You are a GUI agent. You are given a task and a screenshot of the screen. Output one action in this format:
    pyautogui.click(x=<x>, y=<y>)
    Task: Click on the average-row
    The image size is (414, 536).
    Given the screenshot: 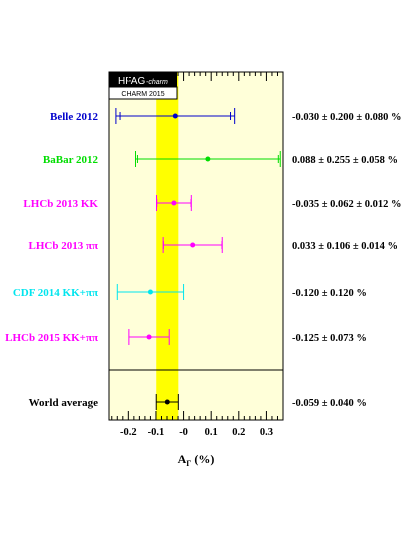 What is the action you would take?
    pyautogui.click(x=167, y=402)
    